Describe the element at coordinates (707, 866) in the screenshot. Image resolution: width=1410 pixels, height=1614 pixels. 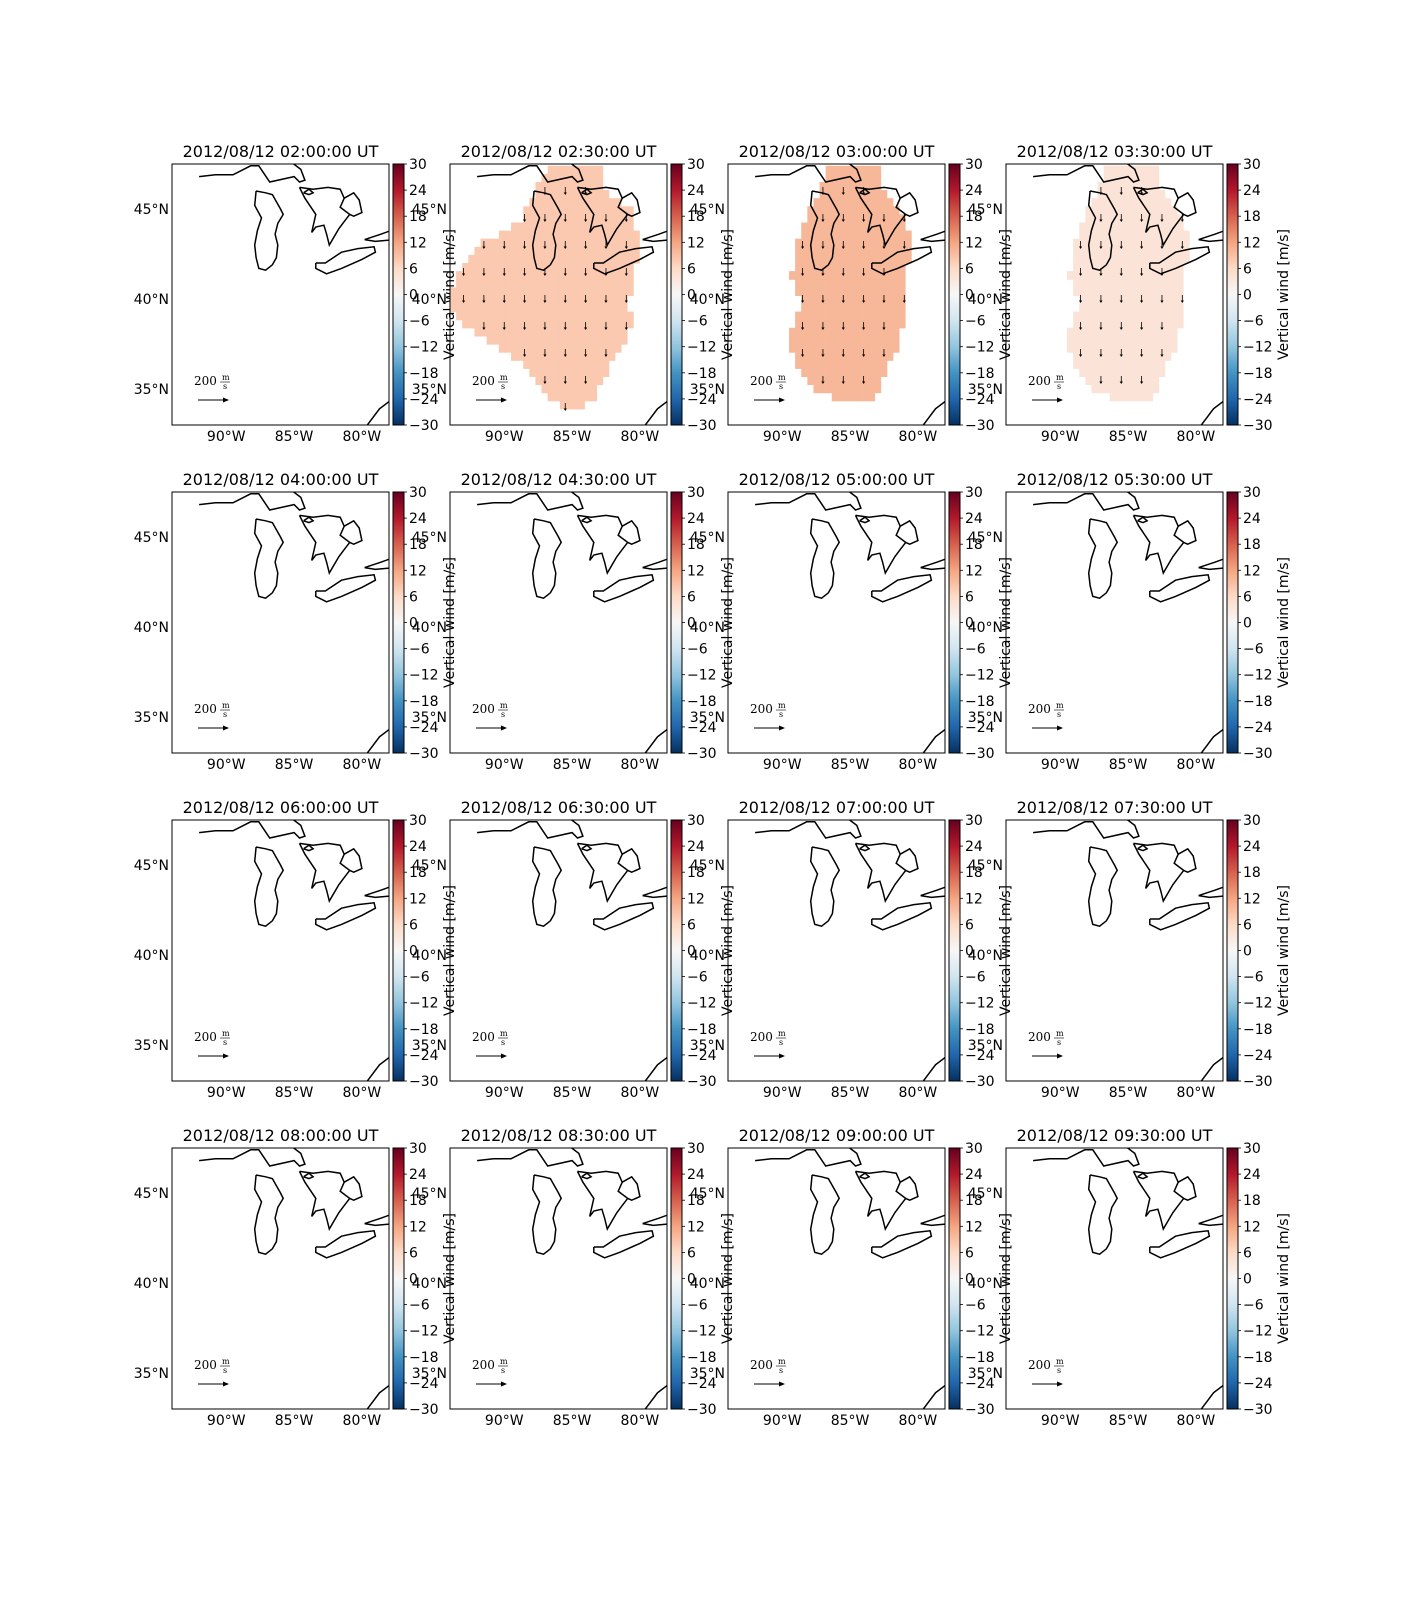
I see `lat-tick-label: 45°N` at that location.